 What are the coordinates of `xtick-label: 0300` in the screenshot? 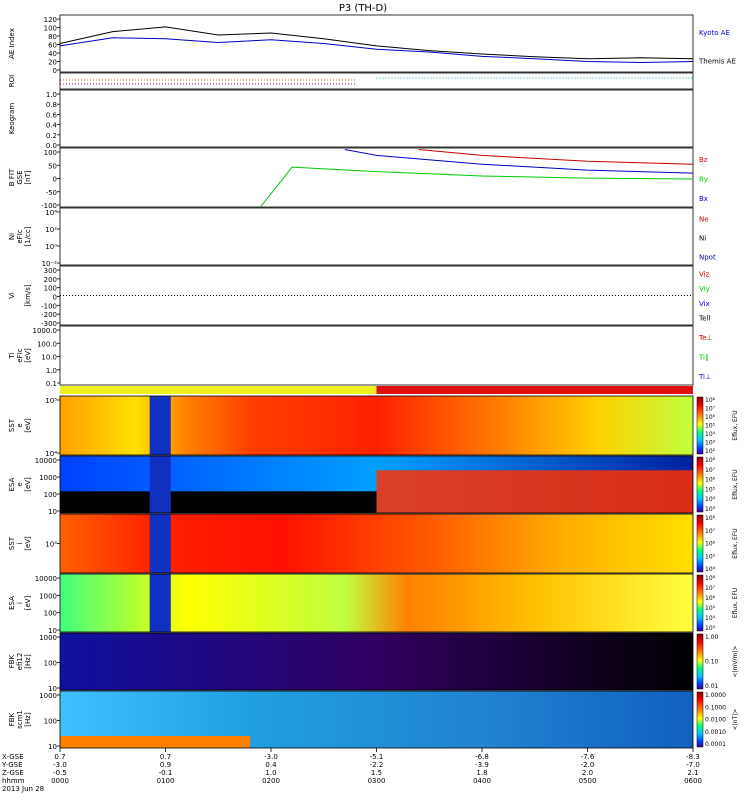 It's located at (377, 781).